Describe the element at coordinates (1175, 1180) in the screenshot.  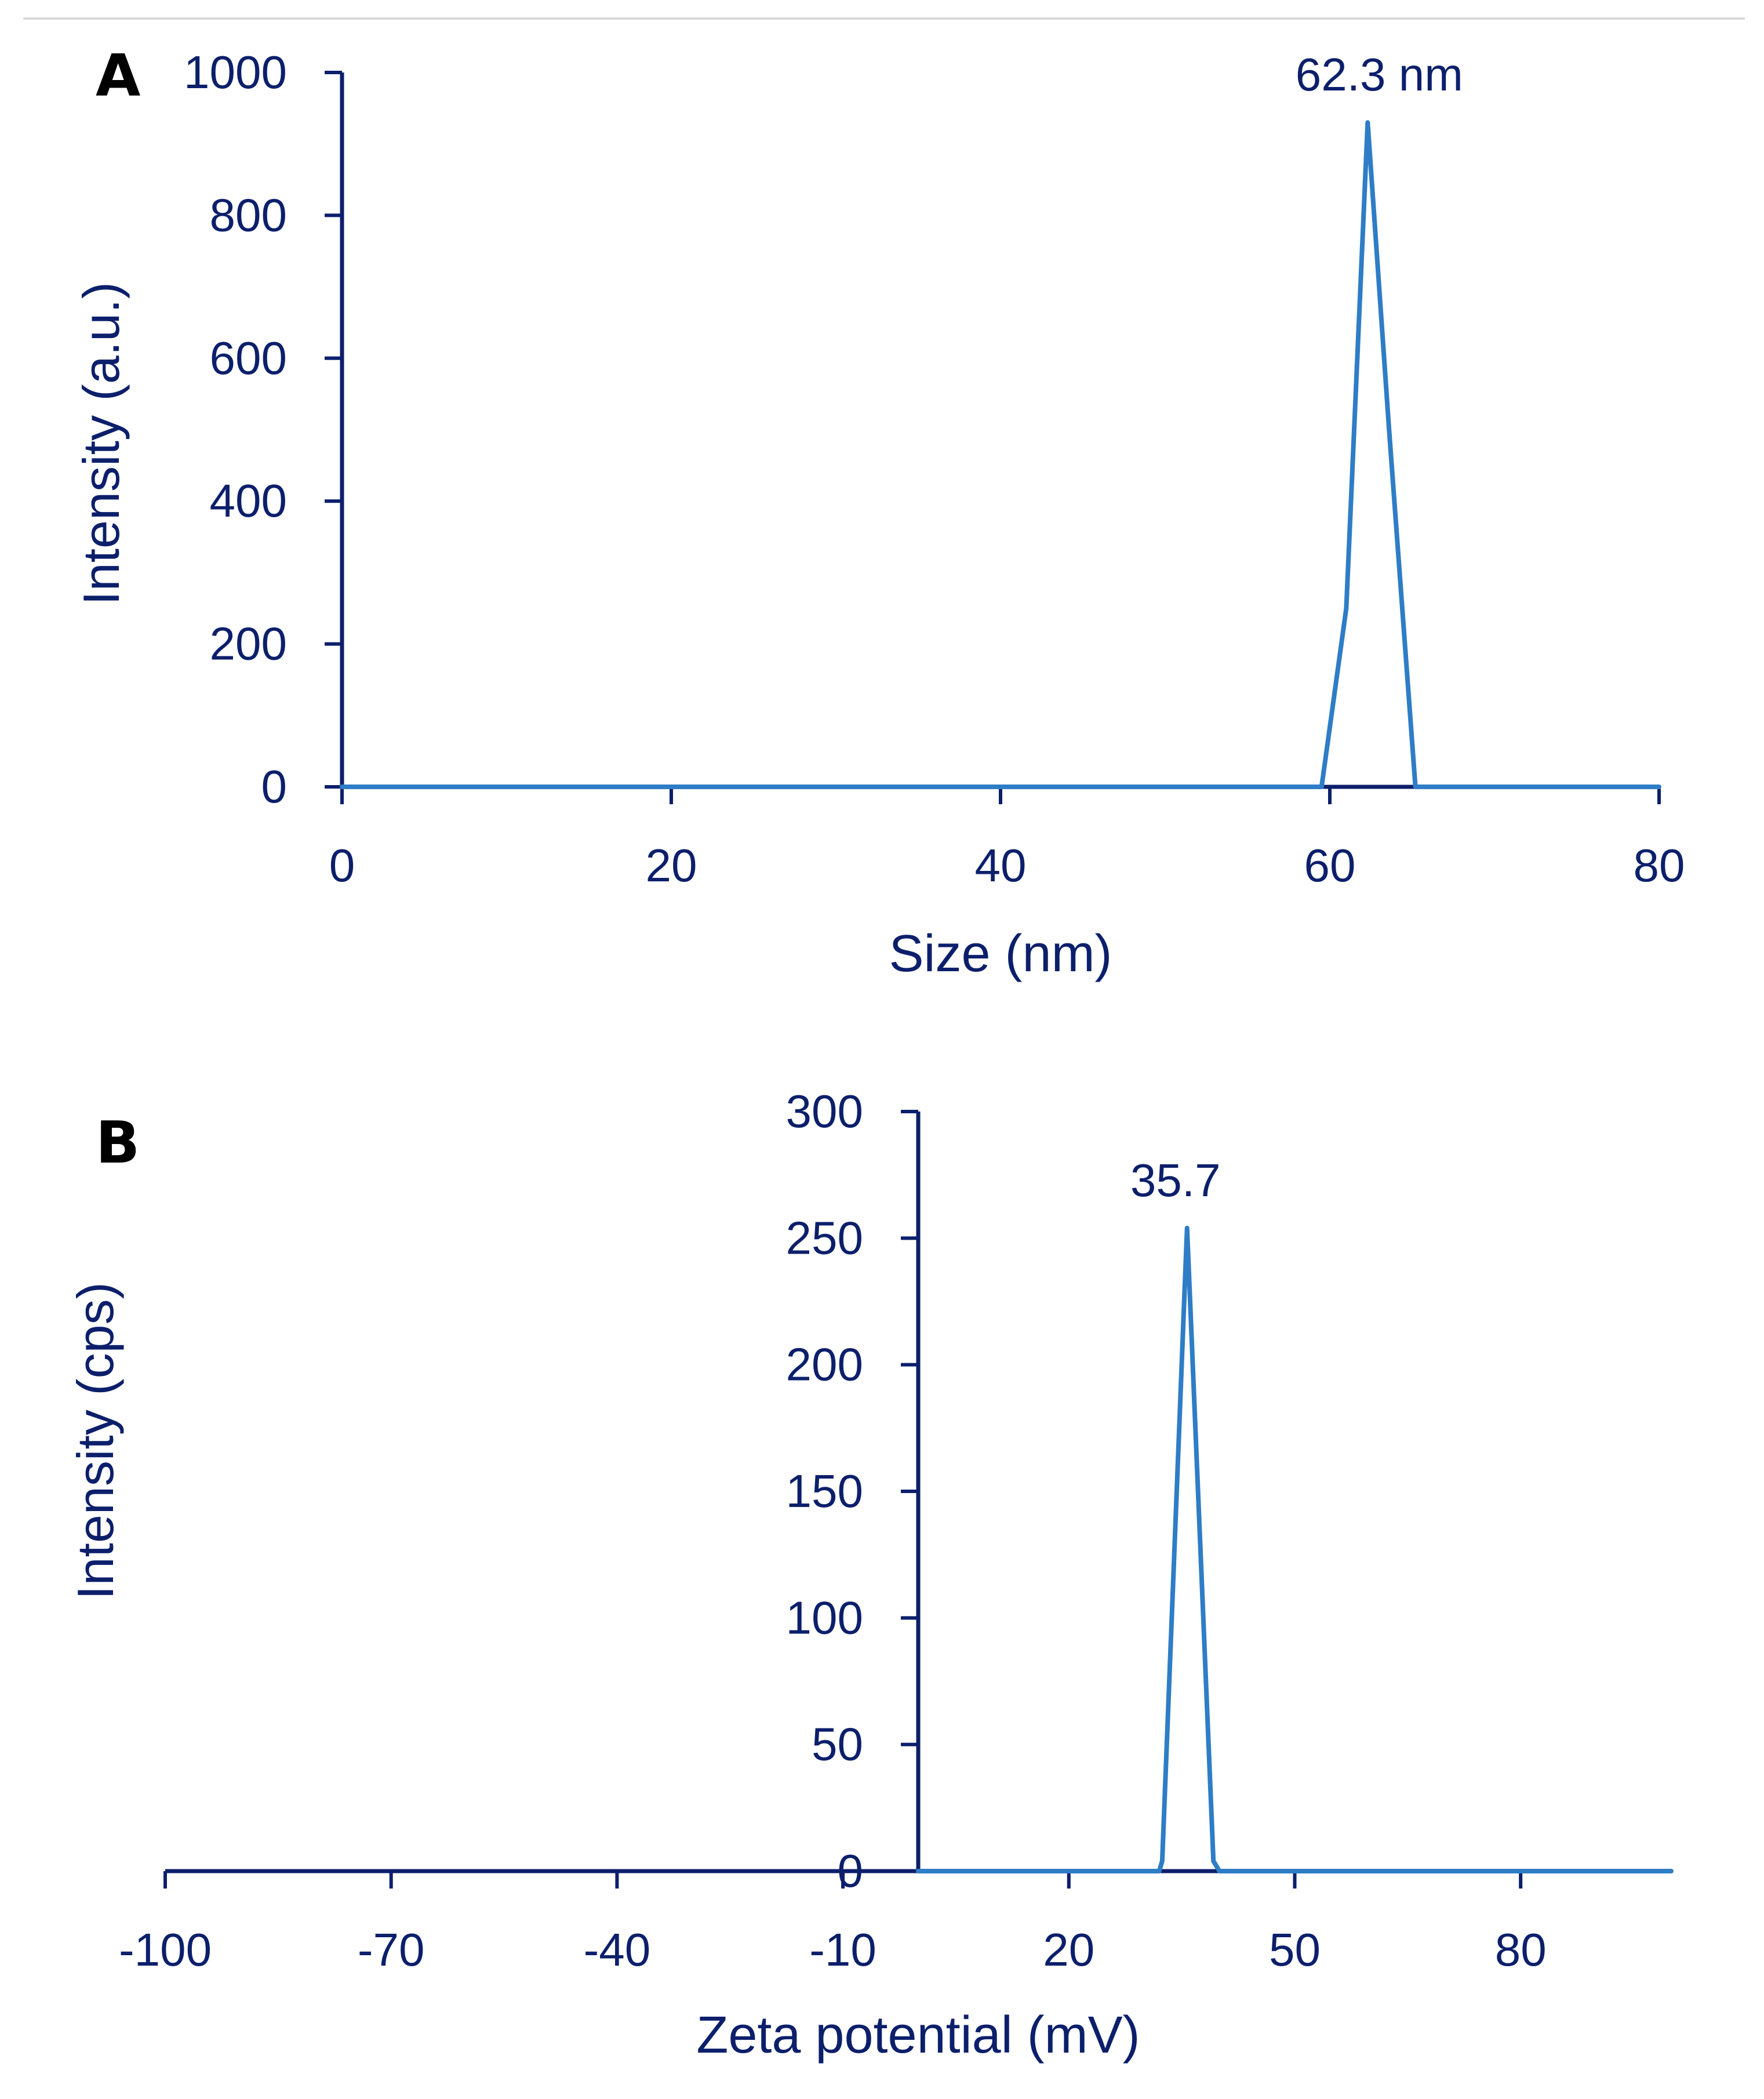
I see `peak-annotation: 35.7` at that location.